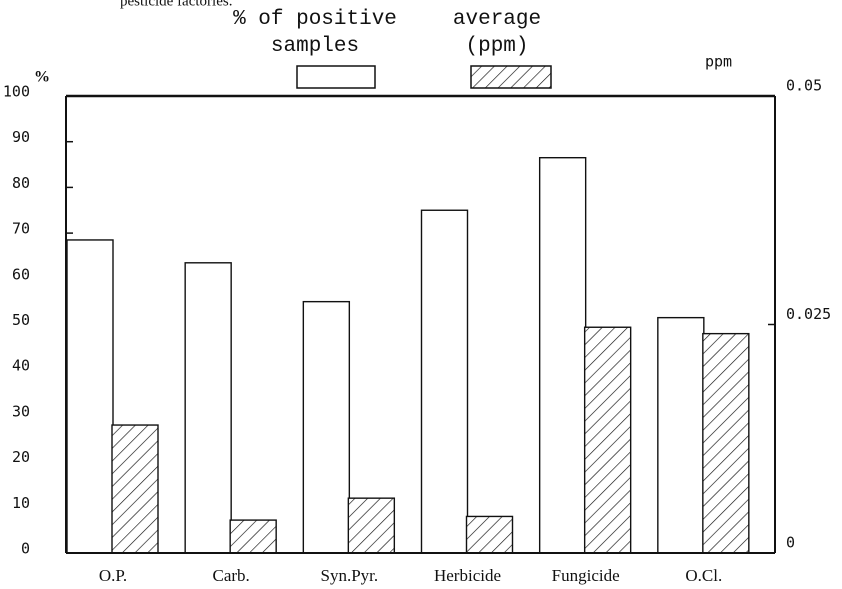 This screenshot has height=589, width=842. Describe the element at coordinates (113, 575) in the screenshot. I see `x-tick-label: O.P.` at that location.